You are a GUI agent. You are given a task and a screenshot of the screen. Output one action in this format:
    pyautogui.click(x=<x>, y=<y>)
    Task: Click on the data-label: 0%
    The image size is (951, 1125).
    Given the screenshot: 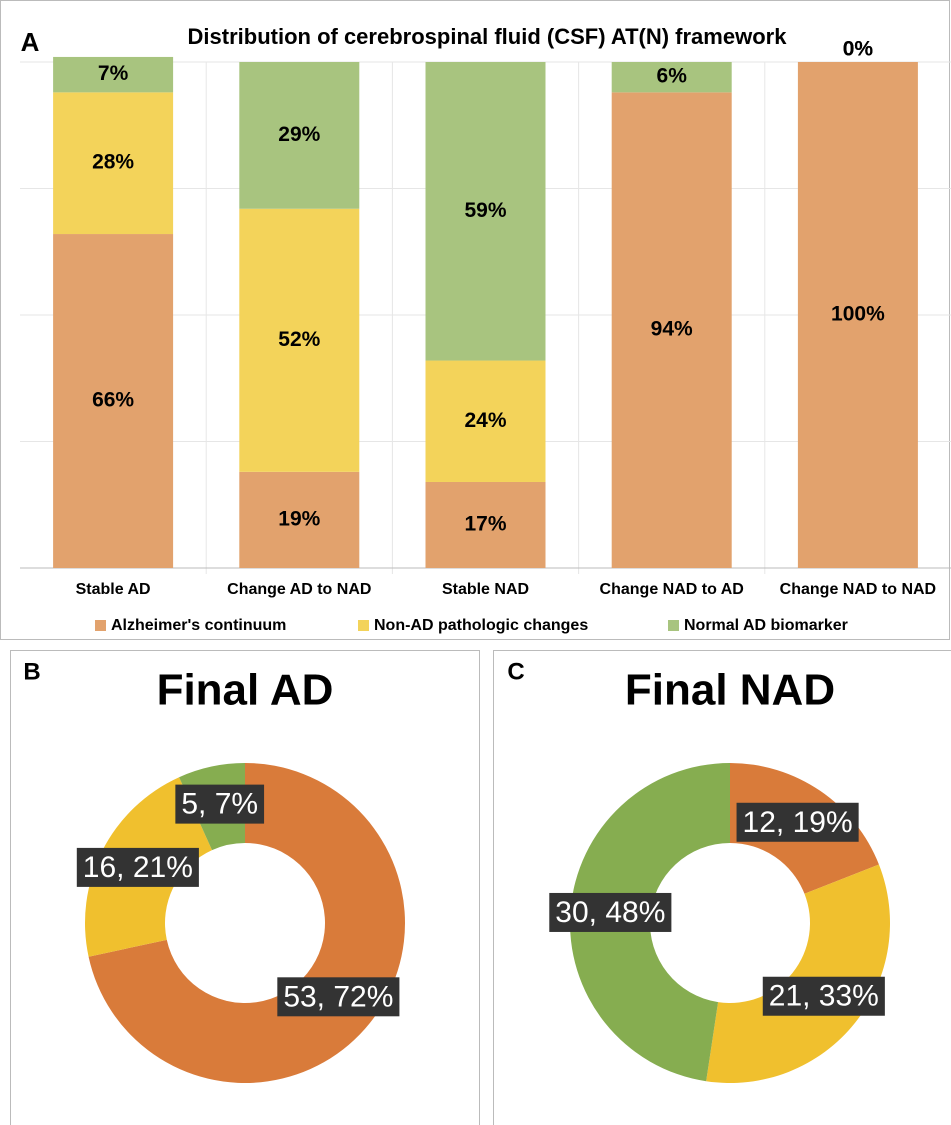 What is the action you would take?
    pyautogui.click(x=858, y=49)
    